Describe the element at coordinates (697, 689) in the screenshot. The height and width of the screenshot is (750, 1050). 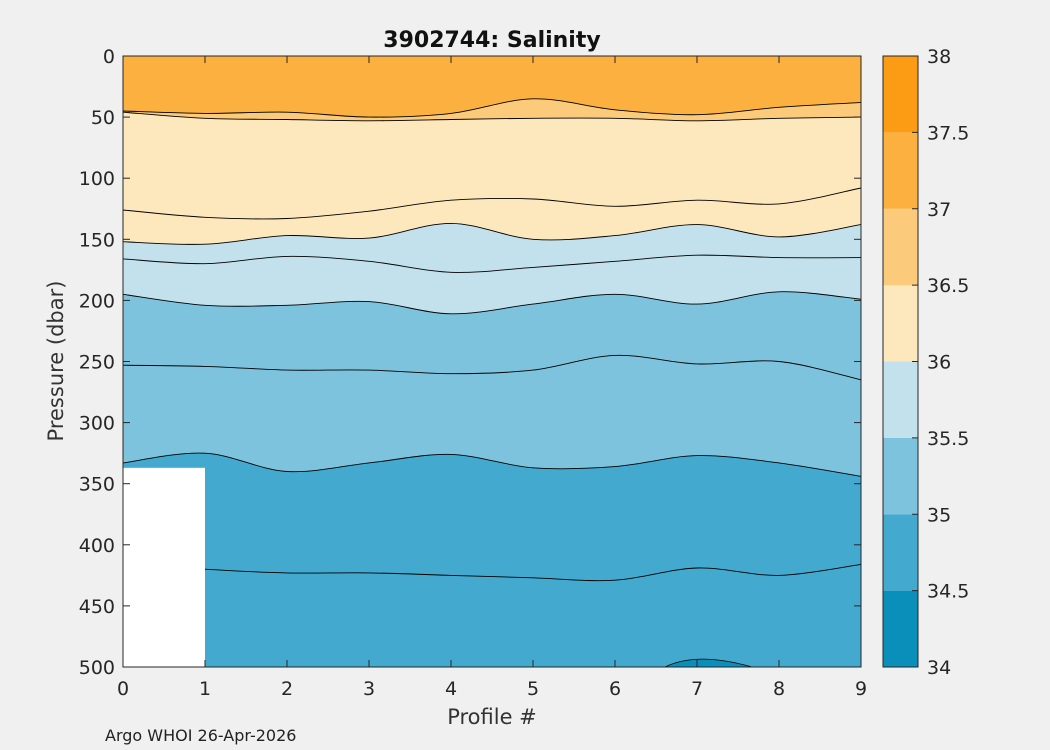
I see `x-tick-label: 7` at that location.